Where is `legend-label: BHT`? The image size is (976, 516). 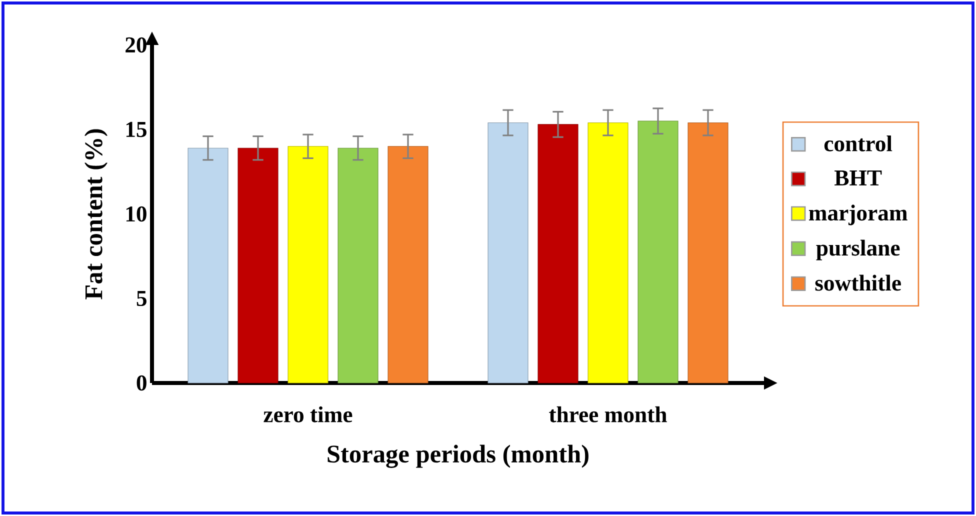
legend-label: BHT is located at coordinates (858, 178).